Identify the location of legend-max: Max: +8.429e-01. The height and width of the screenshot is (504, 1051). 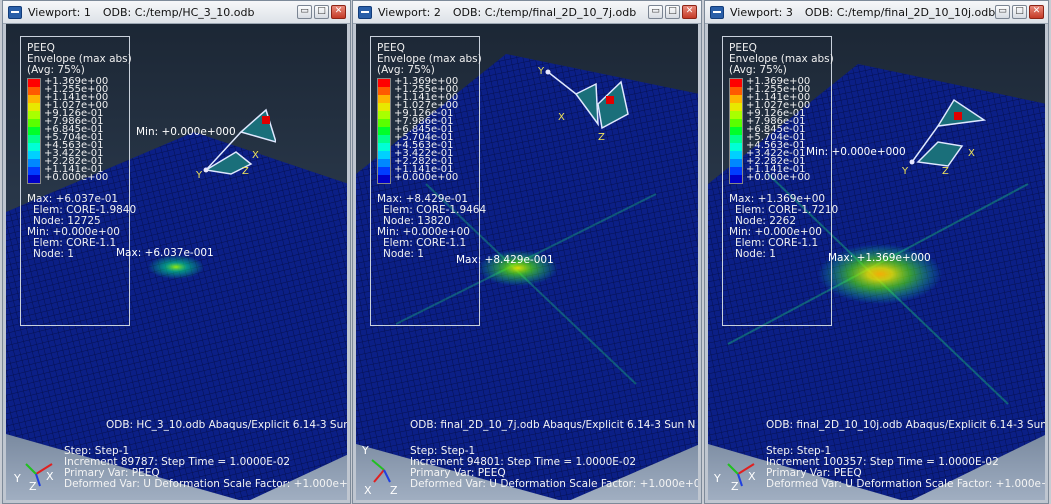
(423, 199).